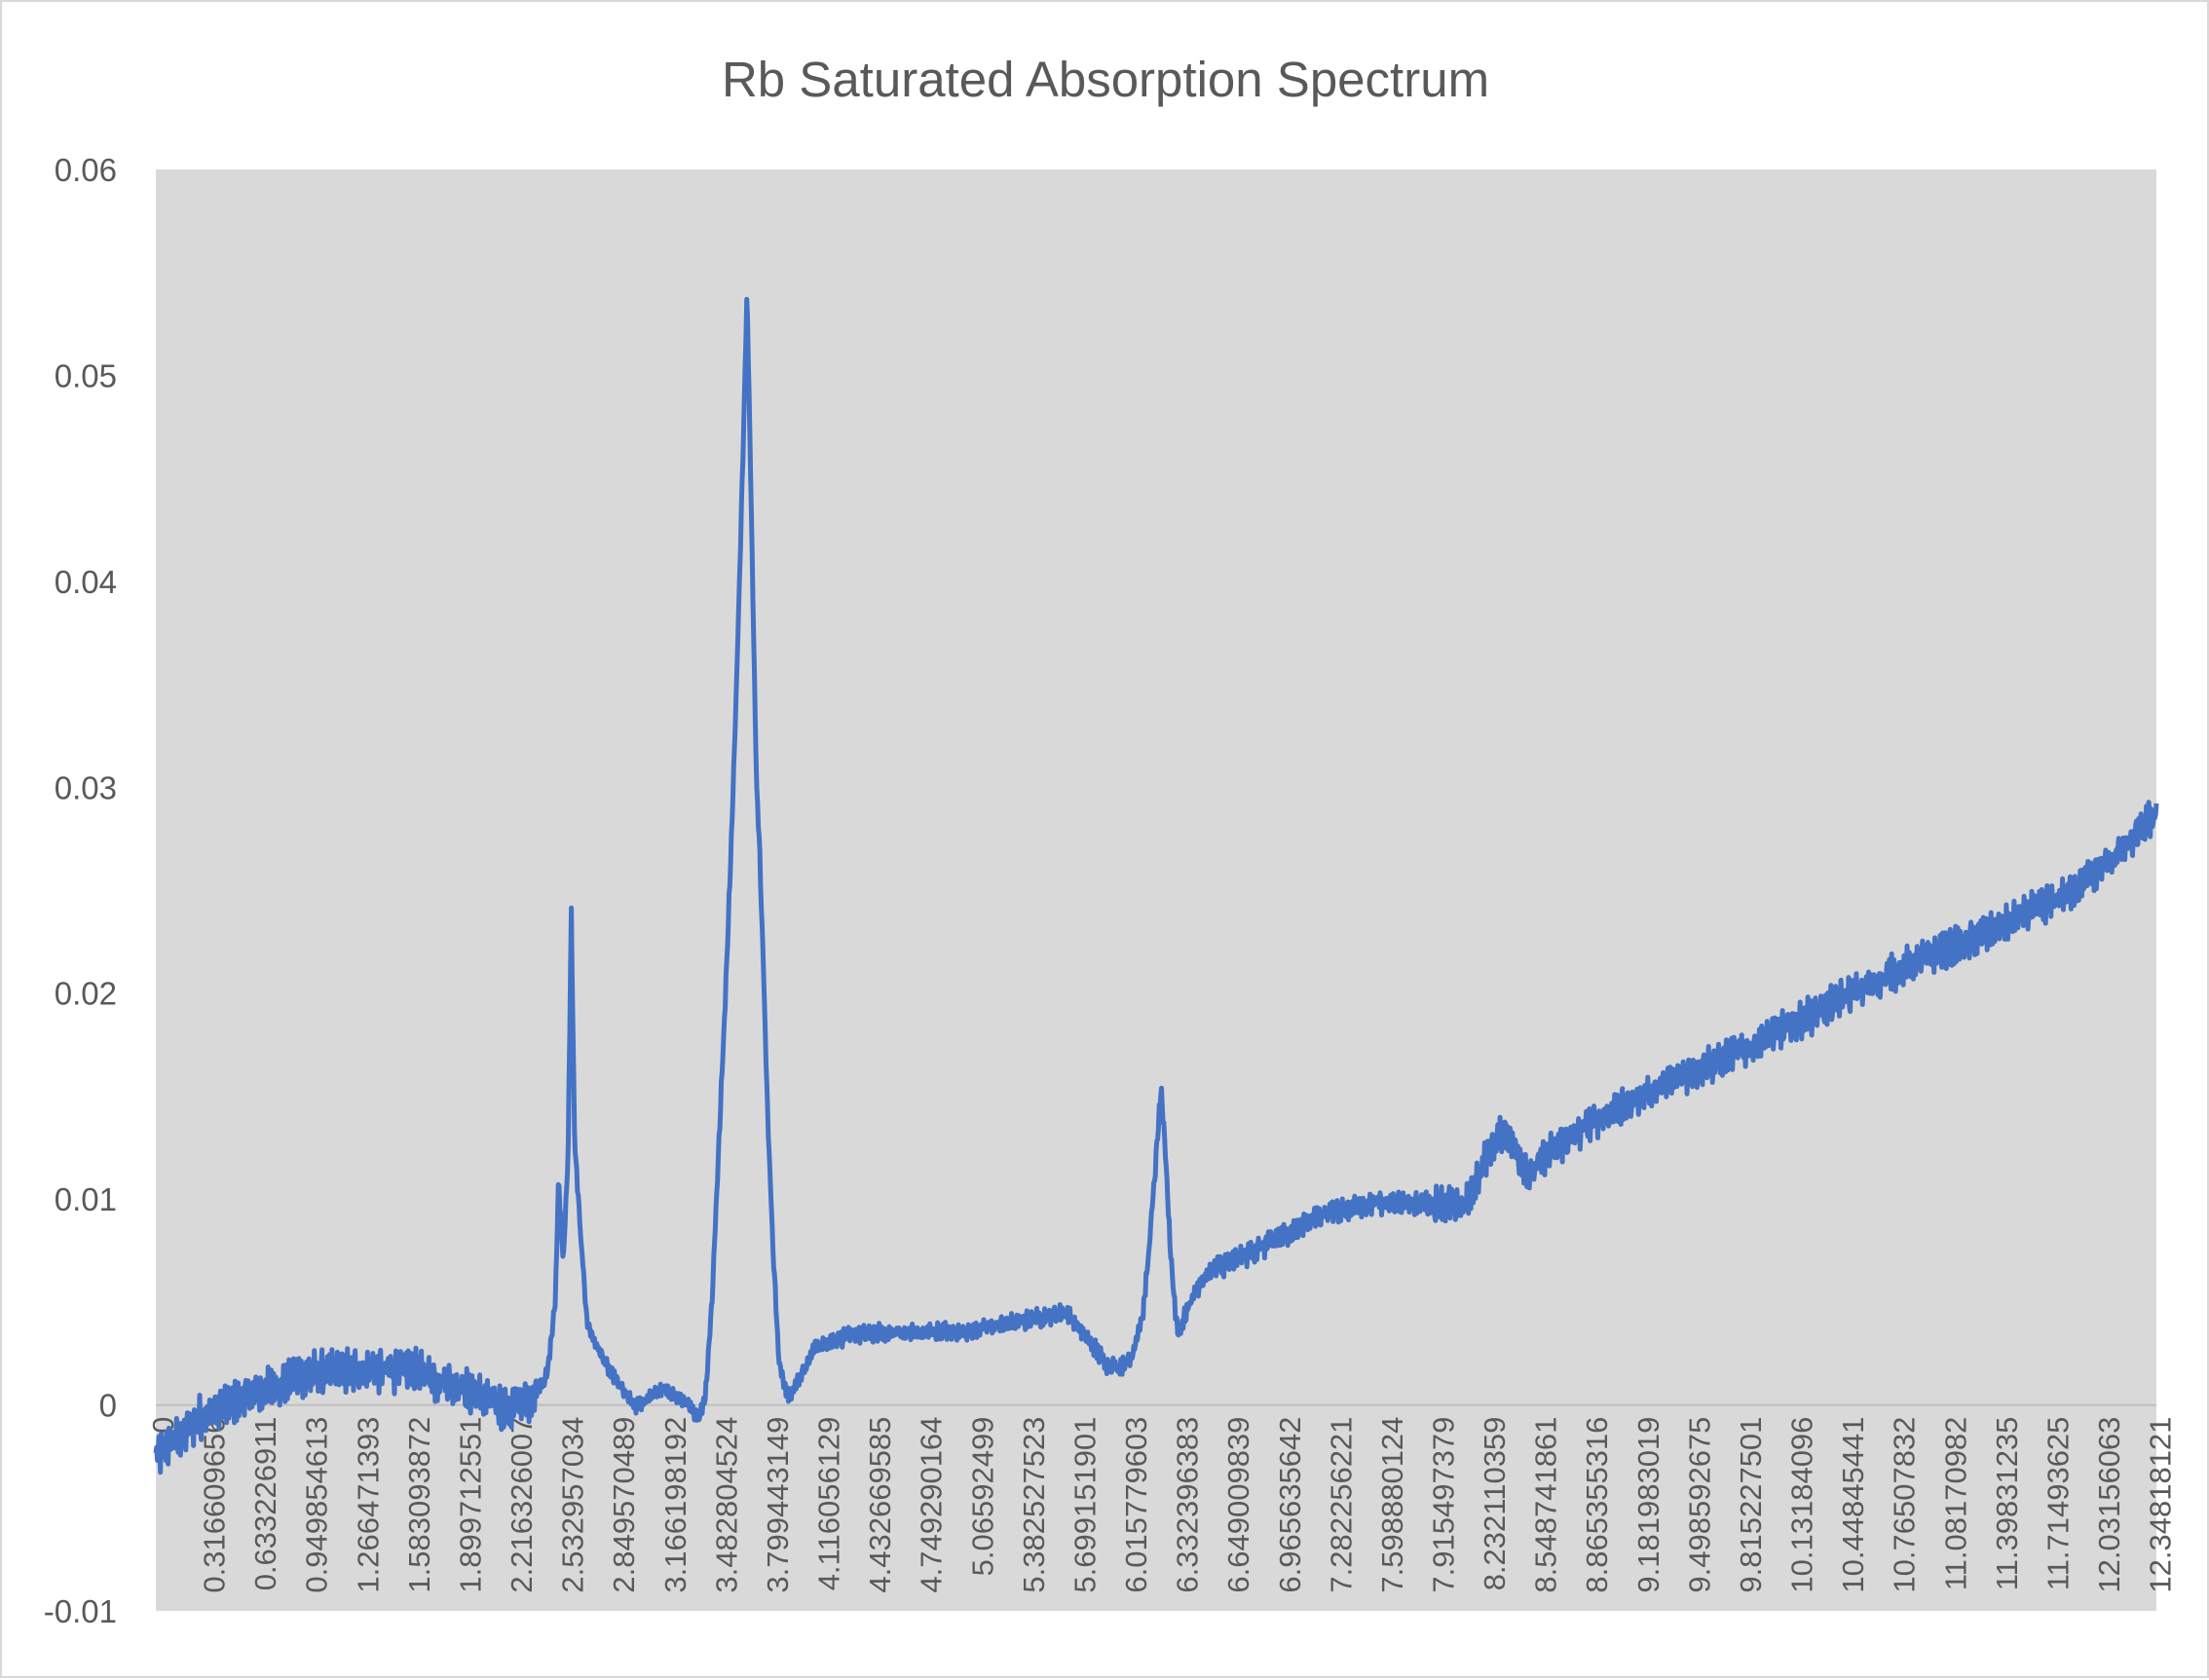 The width and height of the screenshot is (2209, 1680). What do you see at coordinates (829, 1504) in the screenshot?
I see `x-tick-label: 4.116056129` at bounding box center [829, 1504].